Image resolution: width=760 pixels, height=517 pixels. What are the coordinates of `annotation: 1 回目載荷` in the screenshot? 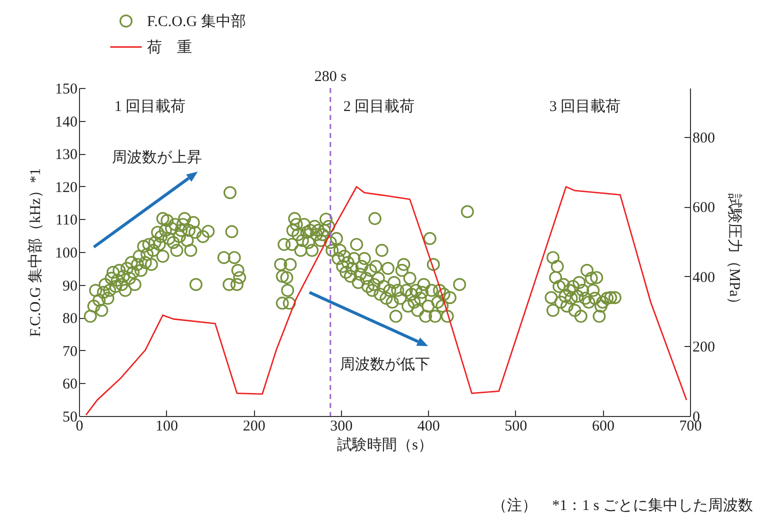 It's located at (150, 106).